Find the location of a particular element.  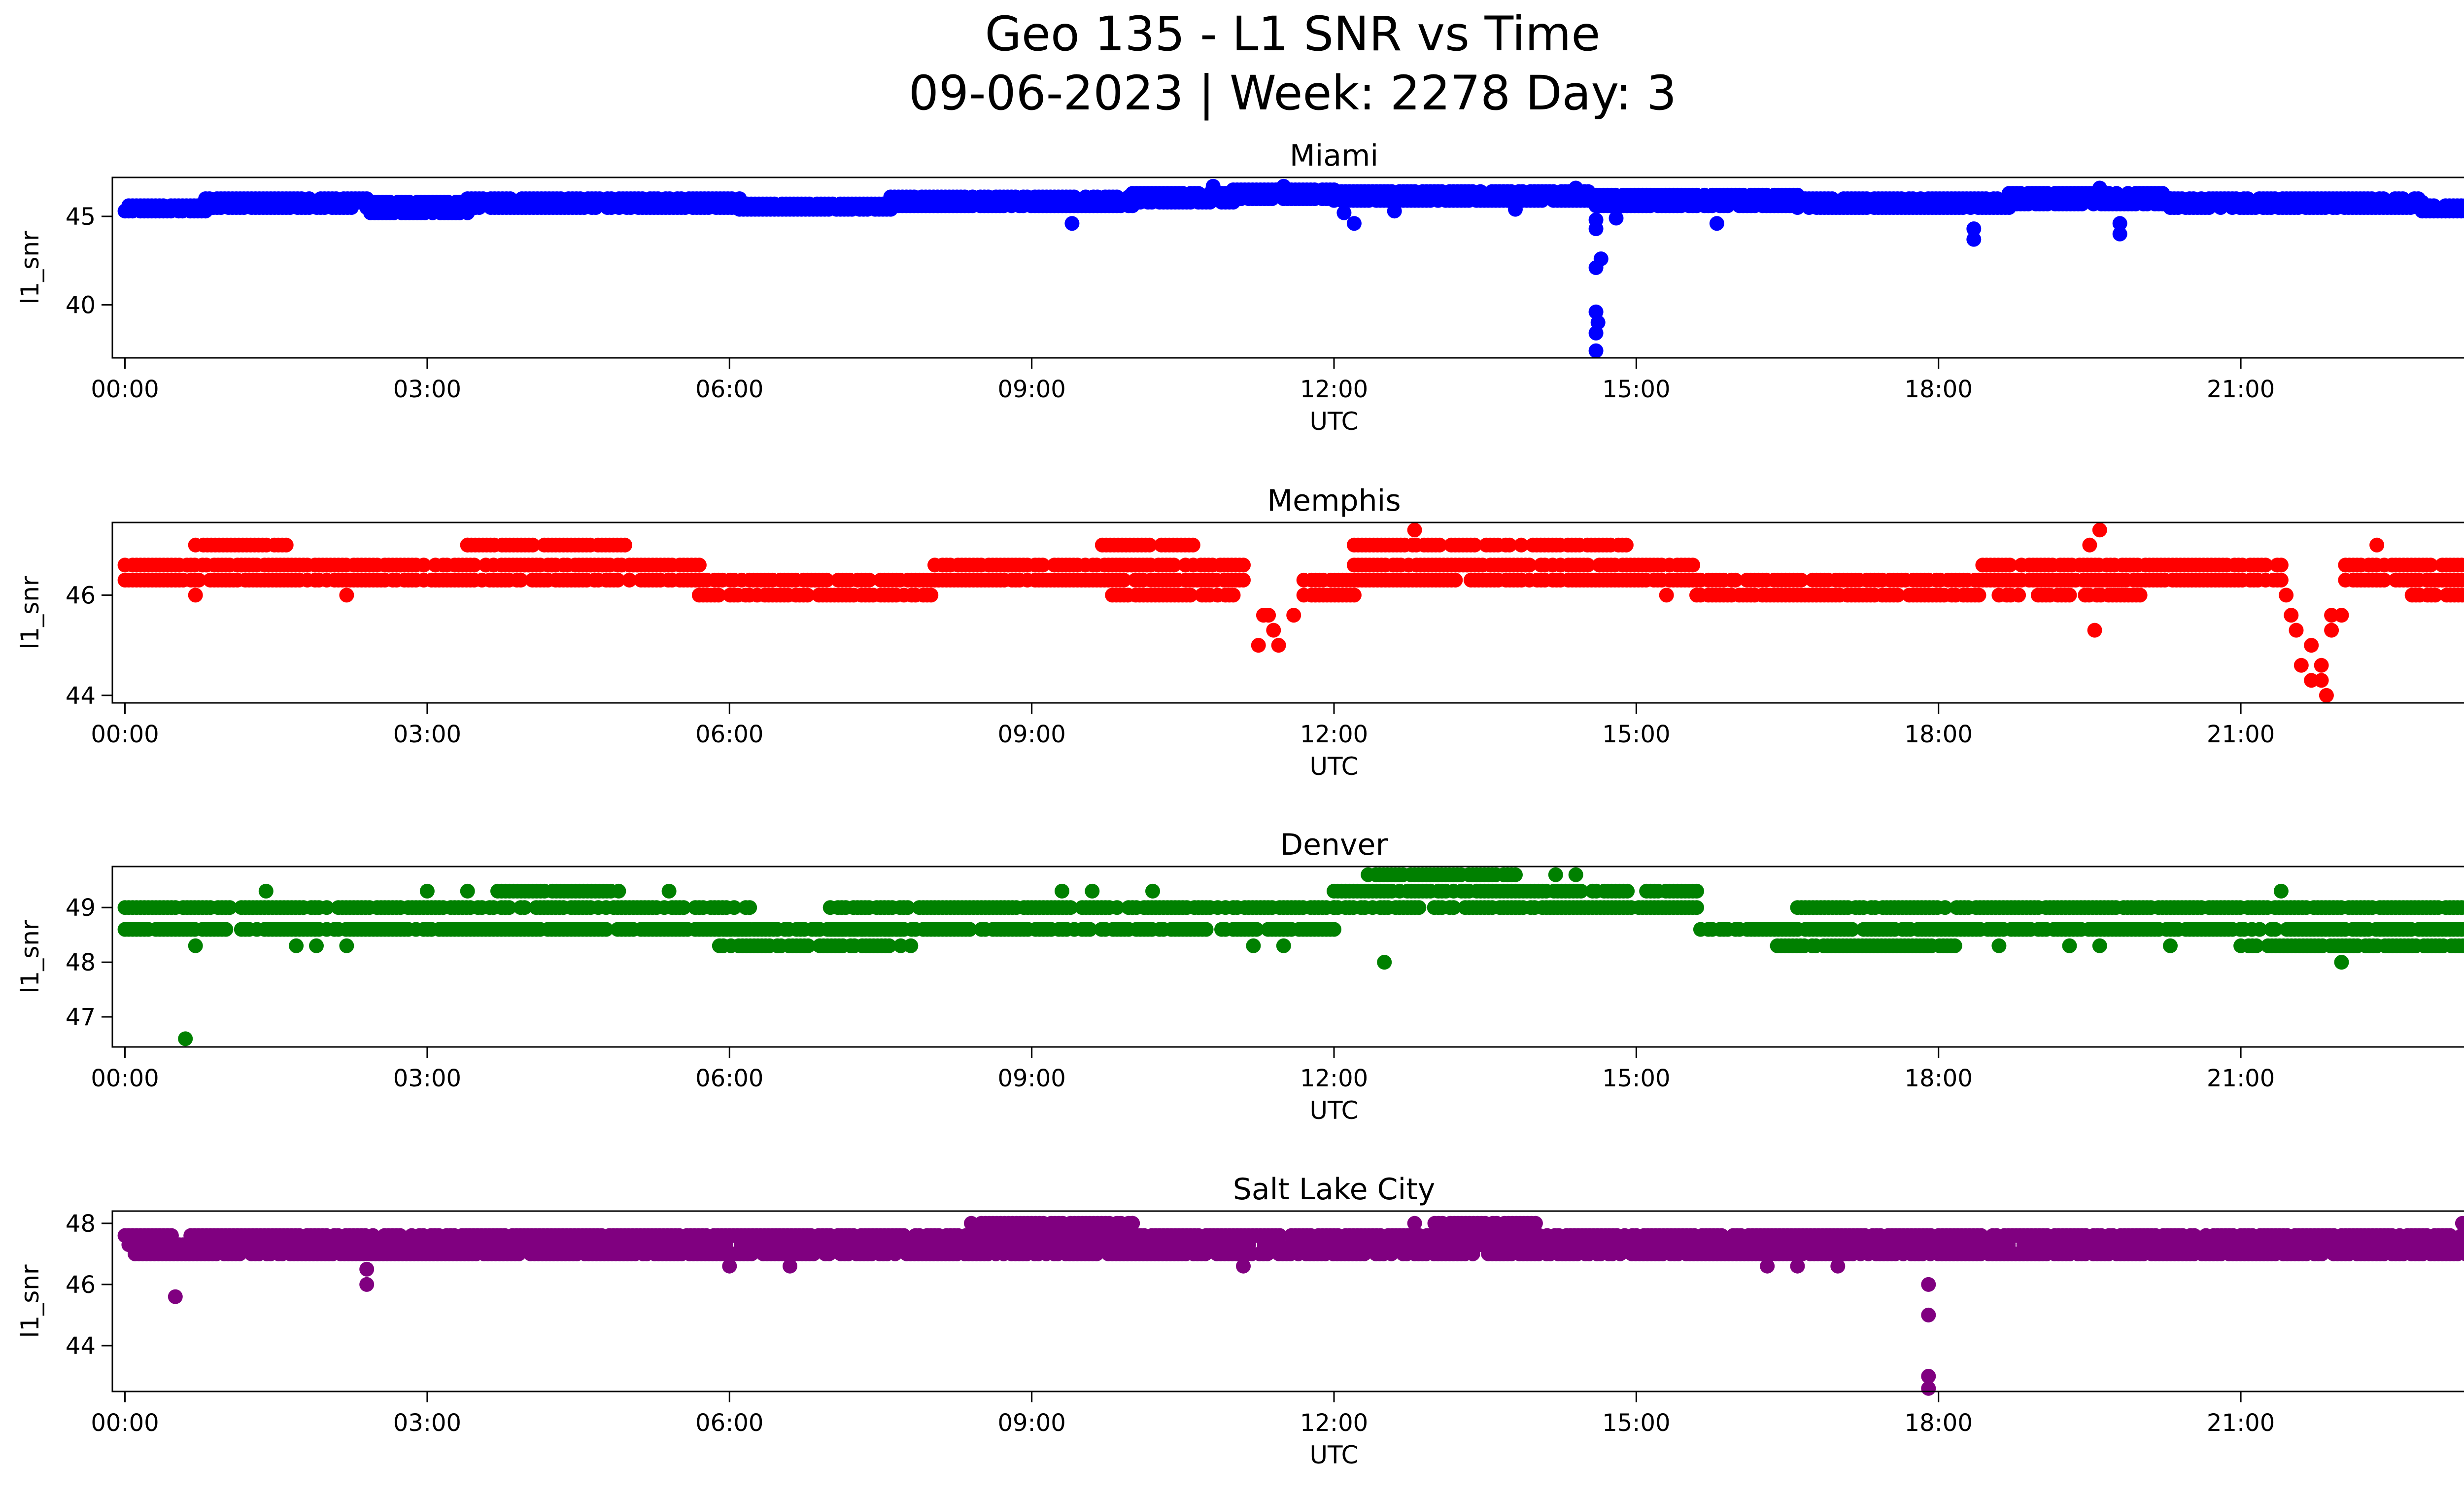

x-tick-label: 06:00 is located at coordinates (729, 734).